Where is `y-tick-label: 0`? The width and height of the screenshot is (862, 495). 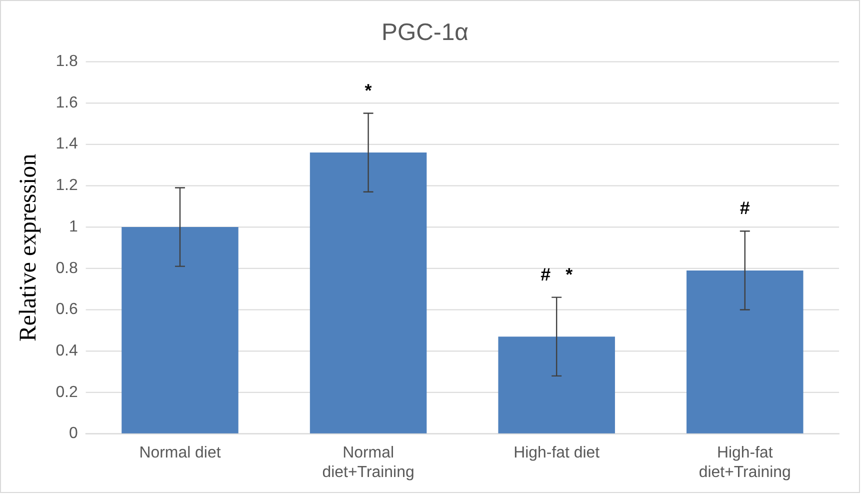
y-tick-label: 0 is located at coordinates (73, 433).